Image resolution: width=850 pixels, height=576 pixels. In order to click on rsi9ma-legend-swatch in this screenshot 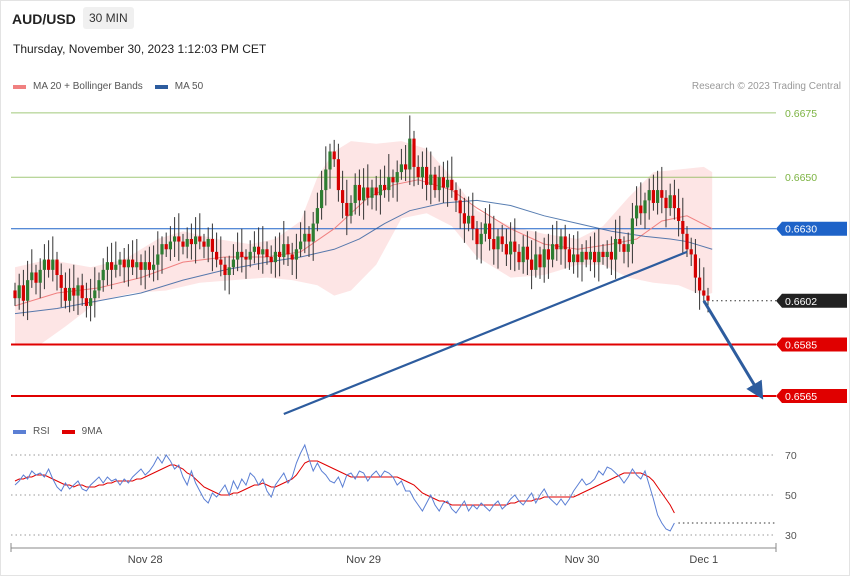, I will do `click(68, 431)`.